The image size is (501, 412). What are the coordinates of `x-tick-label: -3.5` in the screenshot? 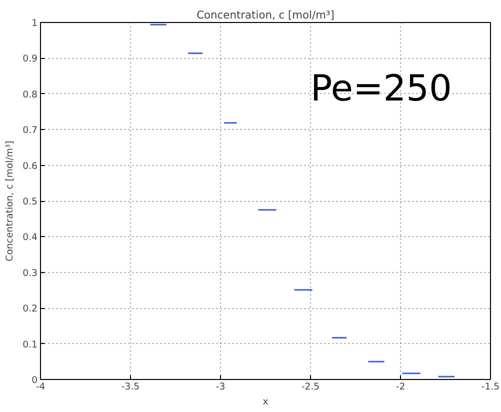 It's located at (130, 387).